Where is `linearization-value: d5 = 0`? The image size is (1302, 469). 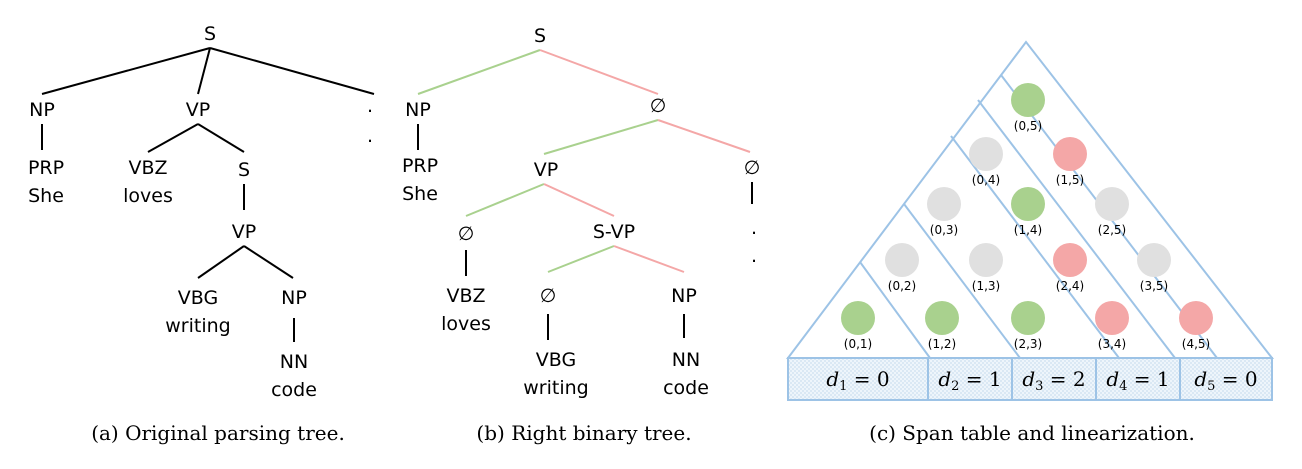 linearization-value: d5 = 0 is located at coordinates (1225, 380).